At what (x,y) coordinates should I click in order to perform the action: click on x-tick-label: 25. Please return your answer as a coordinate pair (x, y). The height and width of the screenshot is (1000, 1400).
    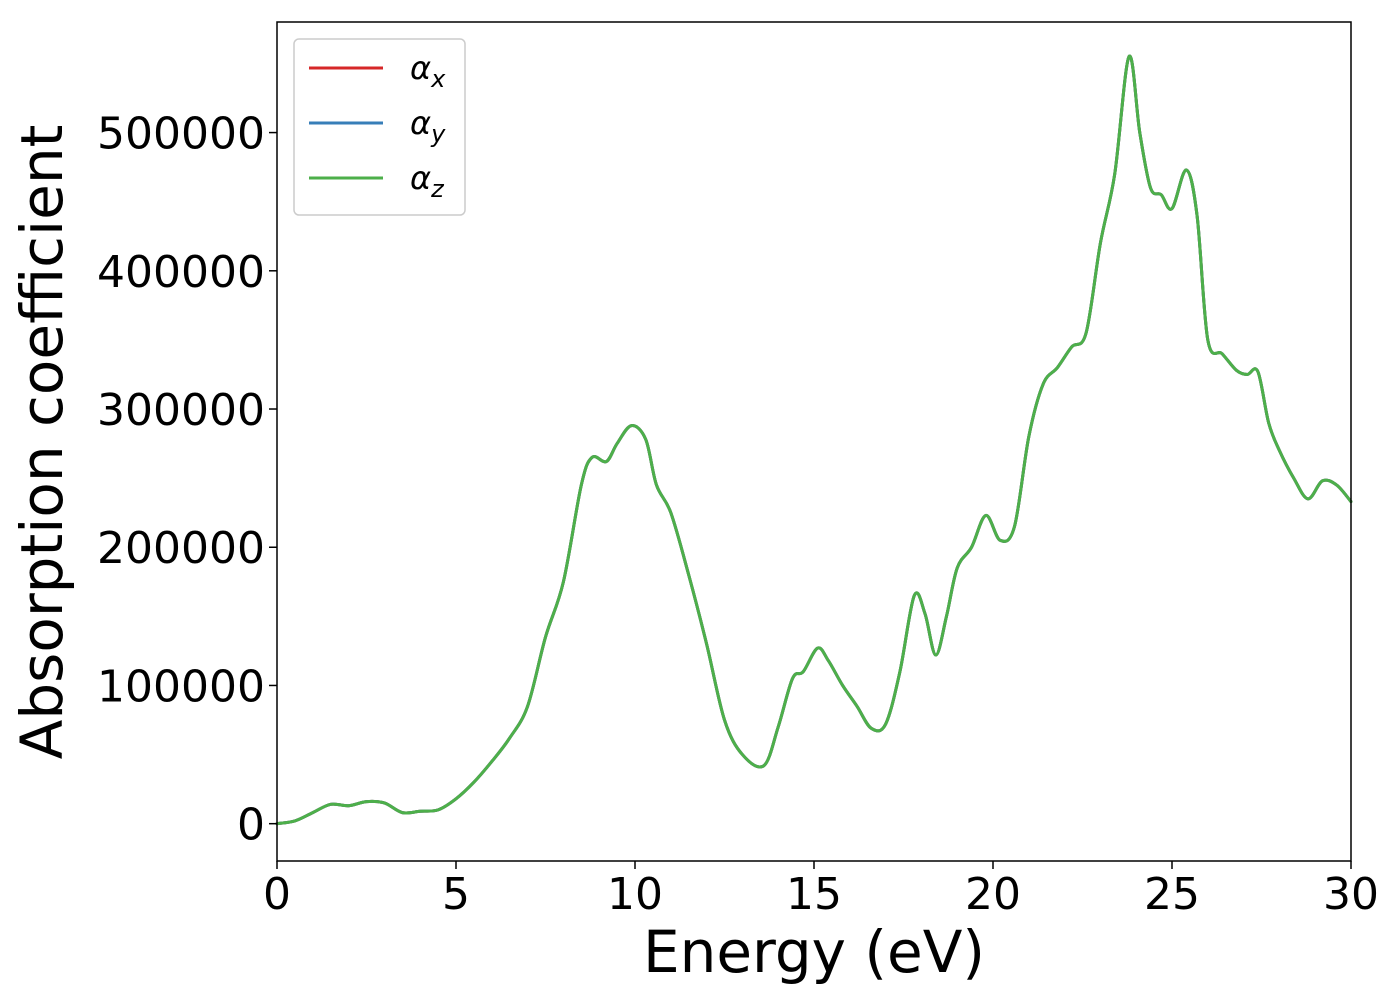
    Looking at the image, I should click on (1172, 894).